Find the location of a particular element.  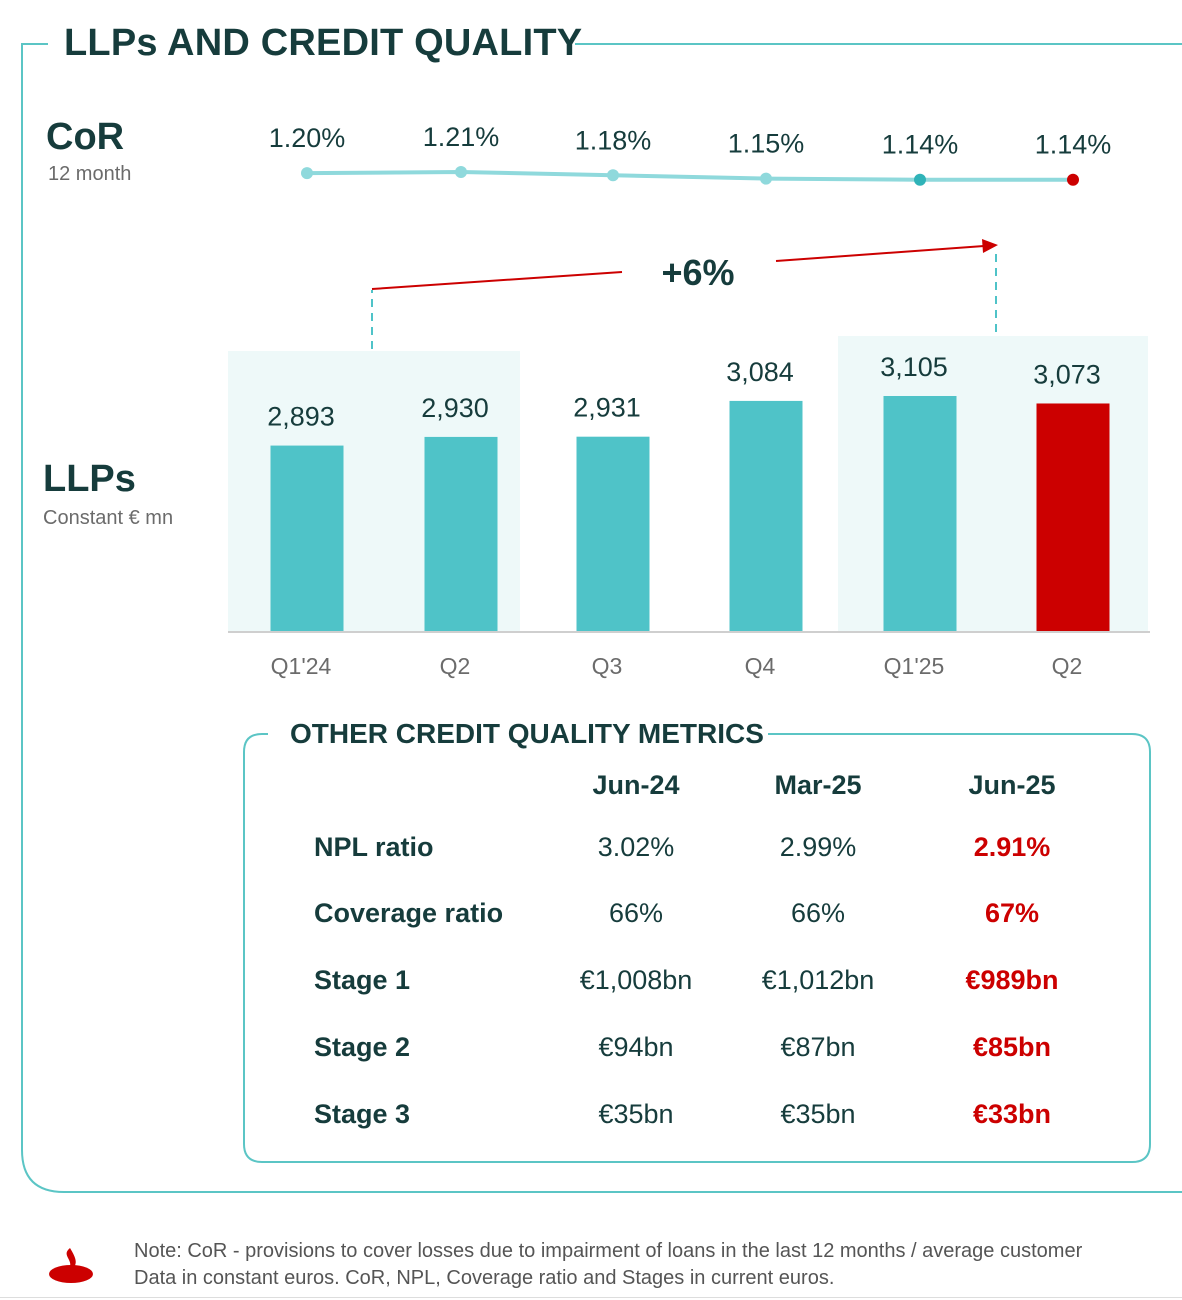

table-row: NPL ratio 3.02% 2.99% 2.91% is located at coordinates (697, 852).